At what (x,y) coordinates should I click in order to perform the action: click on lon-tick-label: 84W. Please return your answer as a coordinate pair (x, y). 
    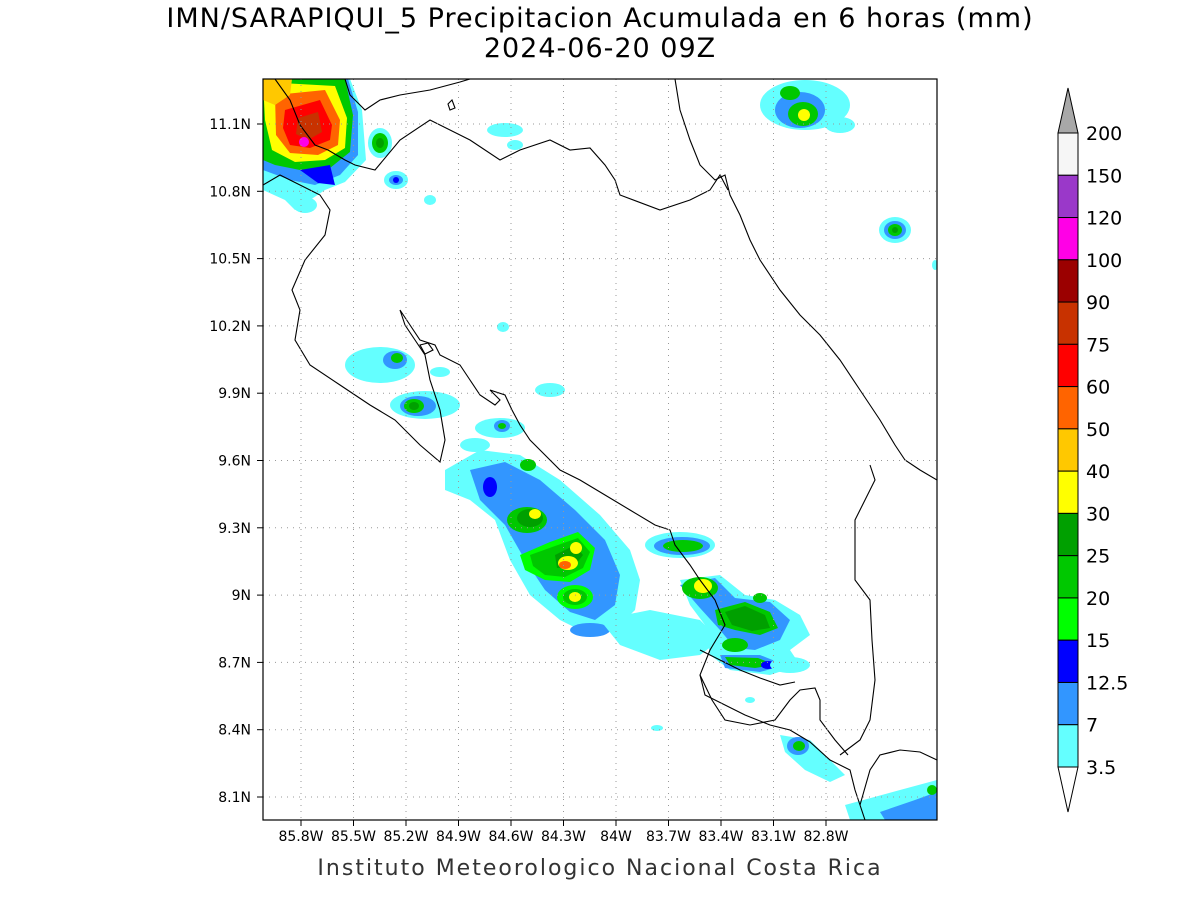
    Looking at the image, I should click on (616, 837).